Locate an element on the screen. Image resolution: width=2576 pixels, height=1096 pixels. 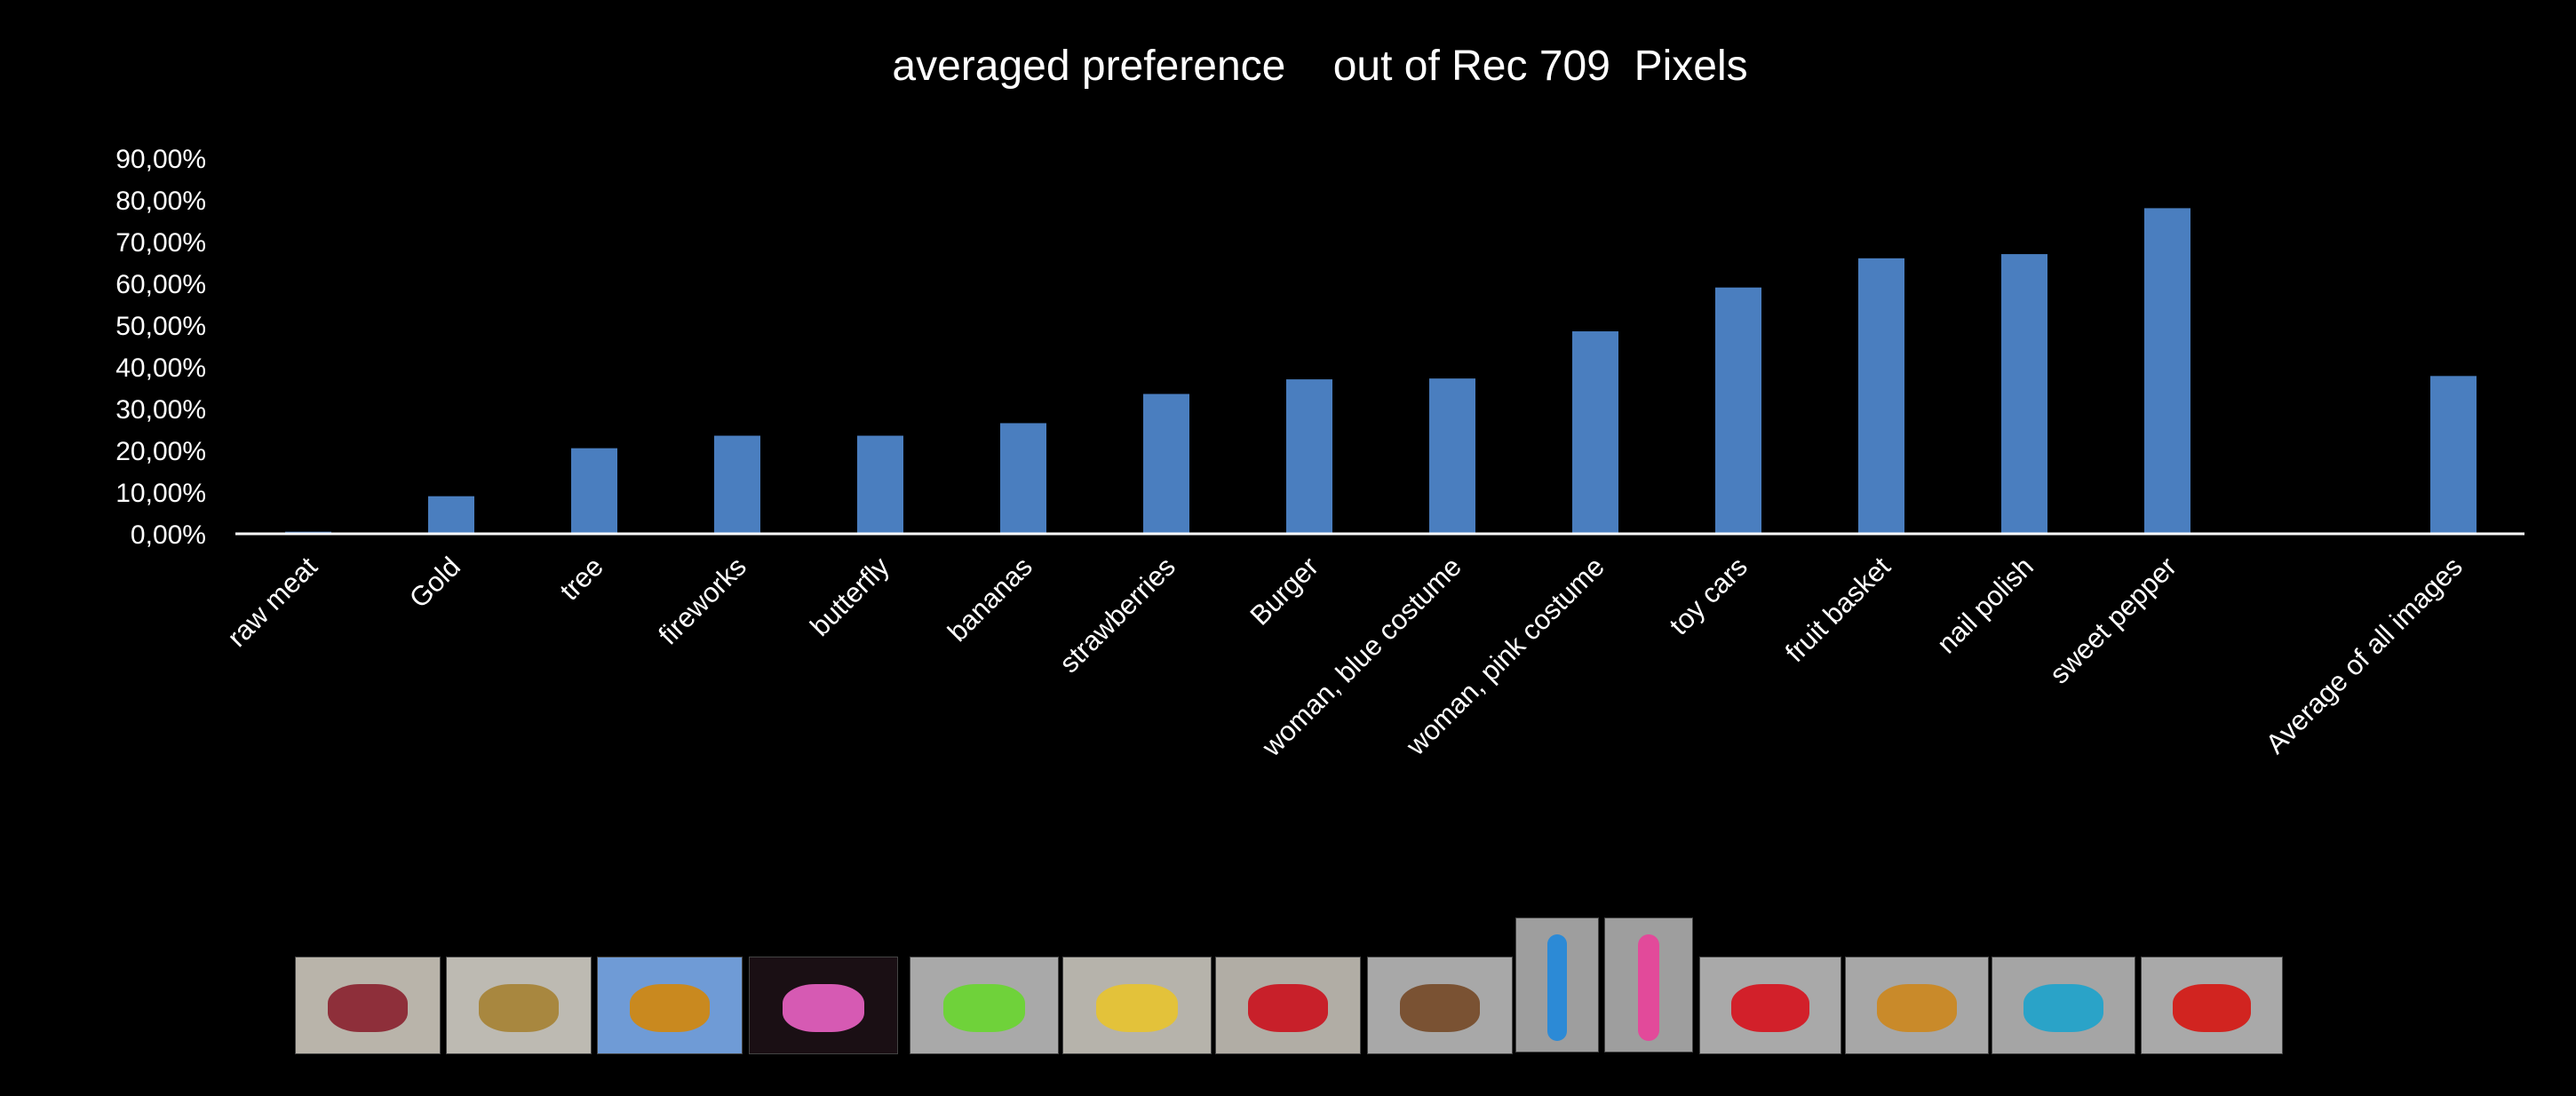
woman-pink-costume-thumbnail is located at coordinates (1648, 984).